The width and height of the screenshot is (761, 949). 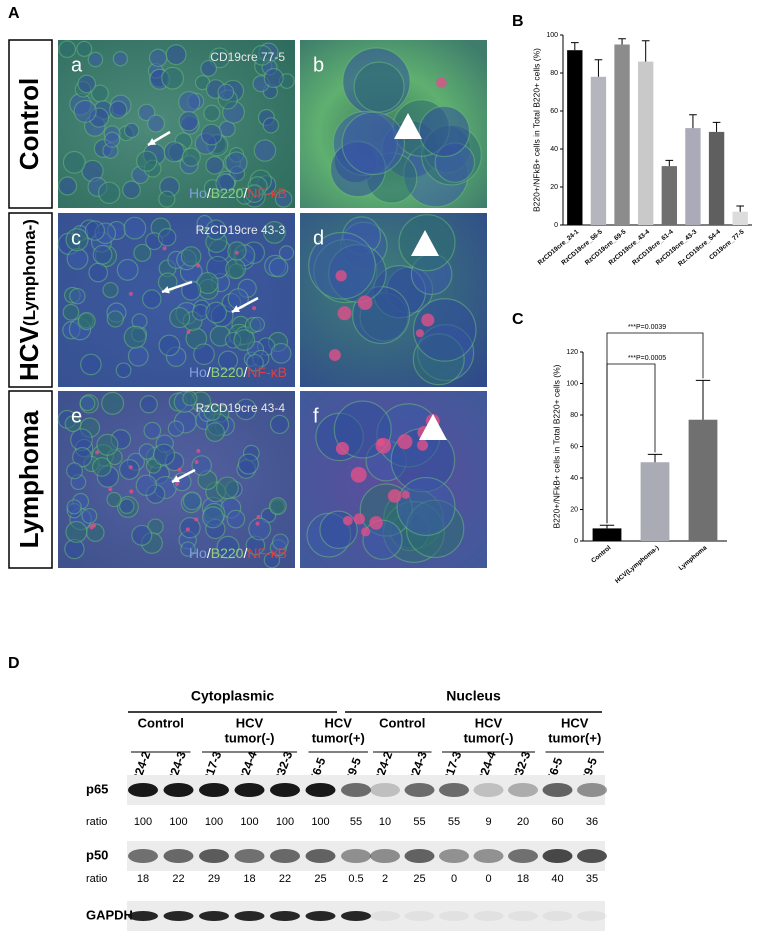 I want to click on stain-part: NF-κB, so click(x=267, y=553).